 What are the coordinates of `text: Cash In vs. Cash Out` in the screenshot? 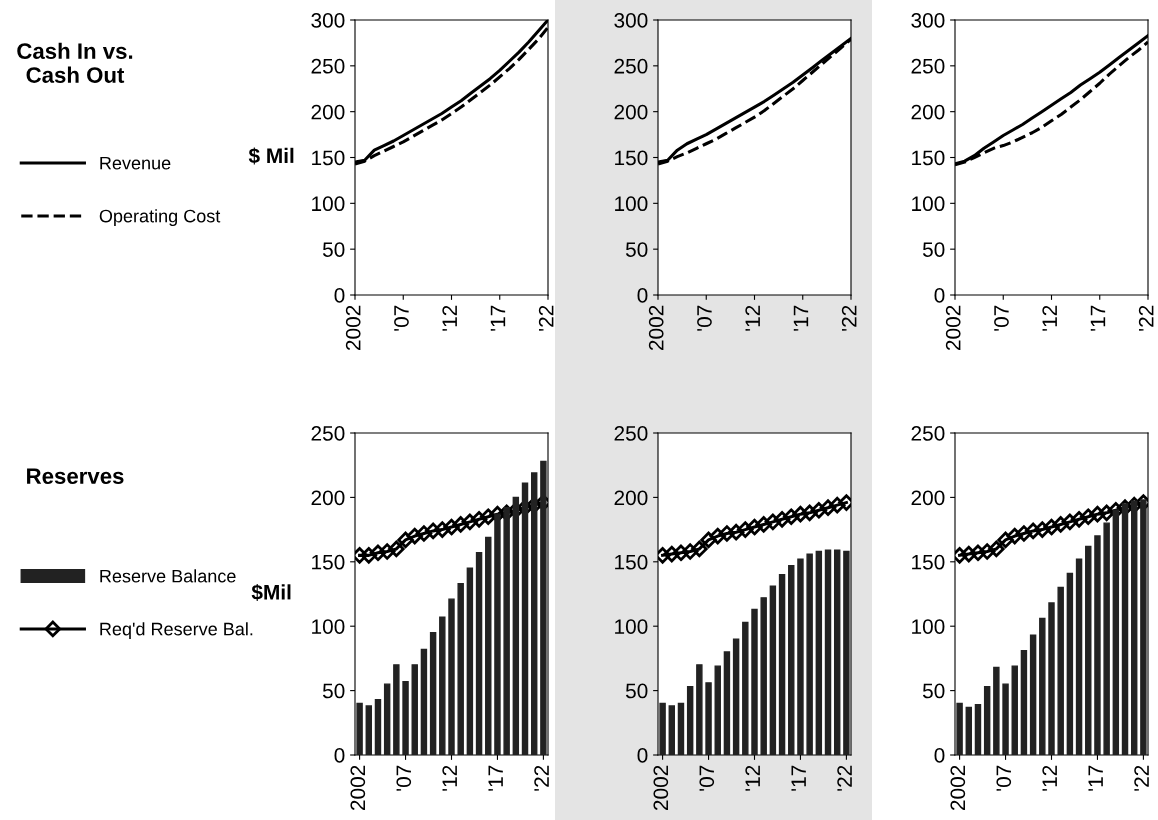 It's located at (75, 62).